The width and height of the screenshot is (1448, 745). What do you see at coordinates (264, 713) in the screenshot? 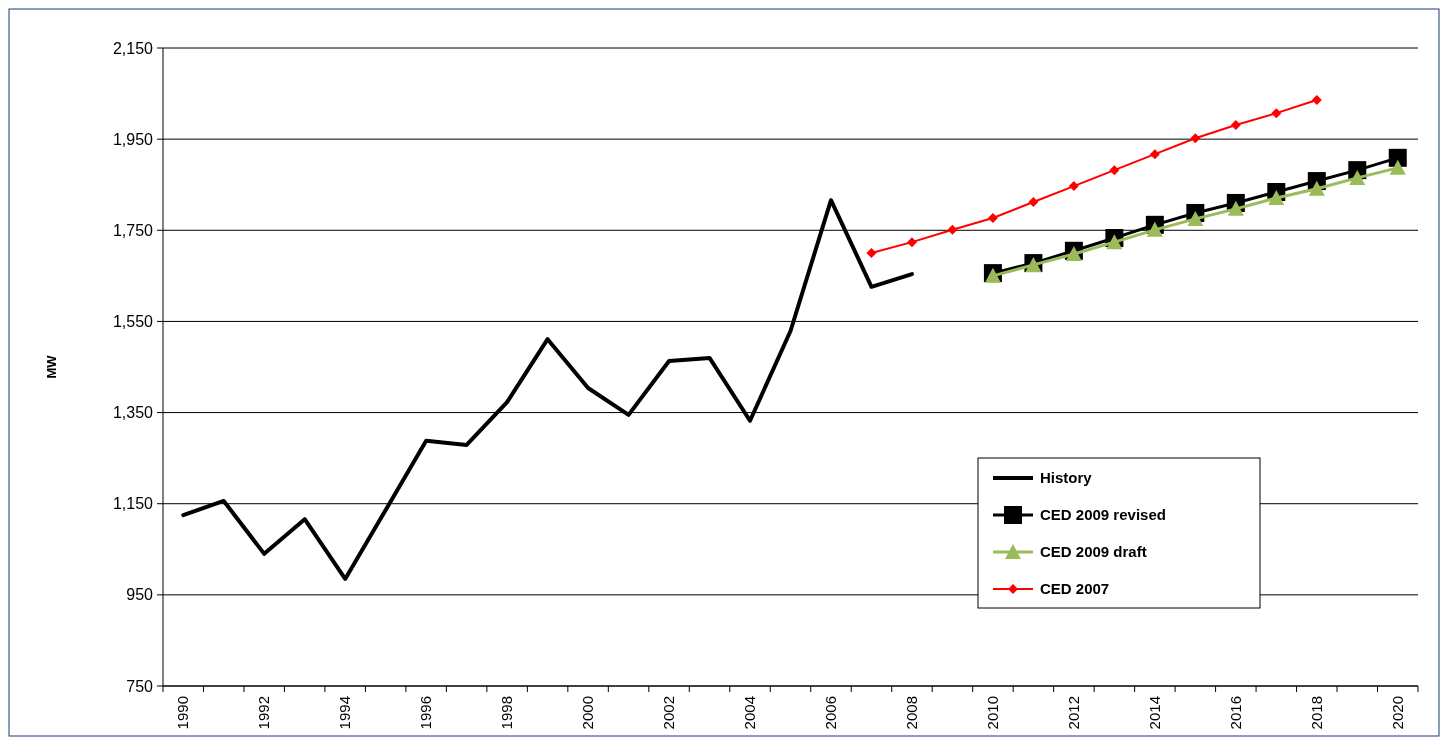
I see `x-tick-label: 1992` at bounding box center [264, 713].